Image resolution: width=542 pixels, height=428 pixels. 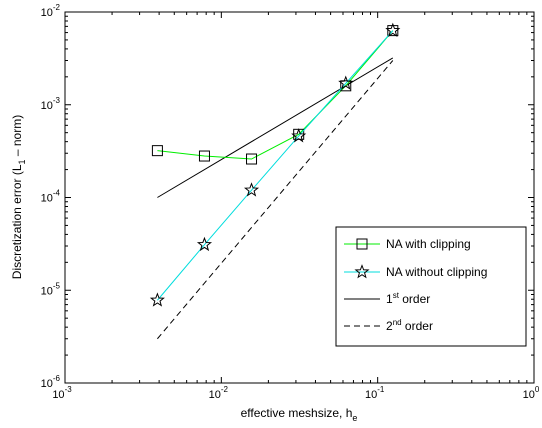 What do you see at coordinates (69, 389) in the screenshot?
I see `x-tick-label-exp: -3` at bounding box center [69, 389].